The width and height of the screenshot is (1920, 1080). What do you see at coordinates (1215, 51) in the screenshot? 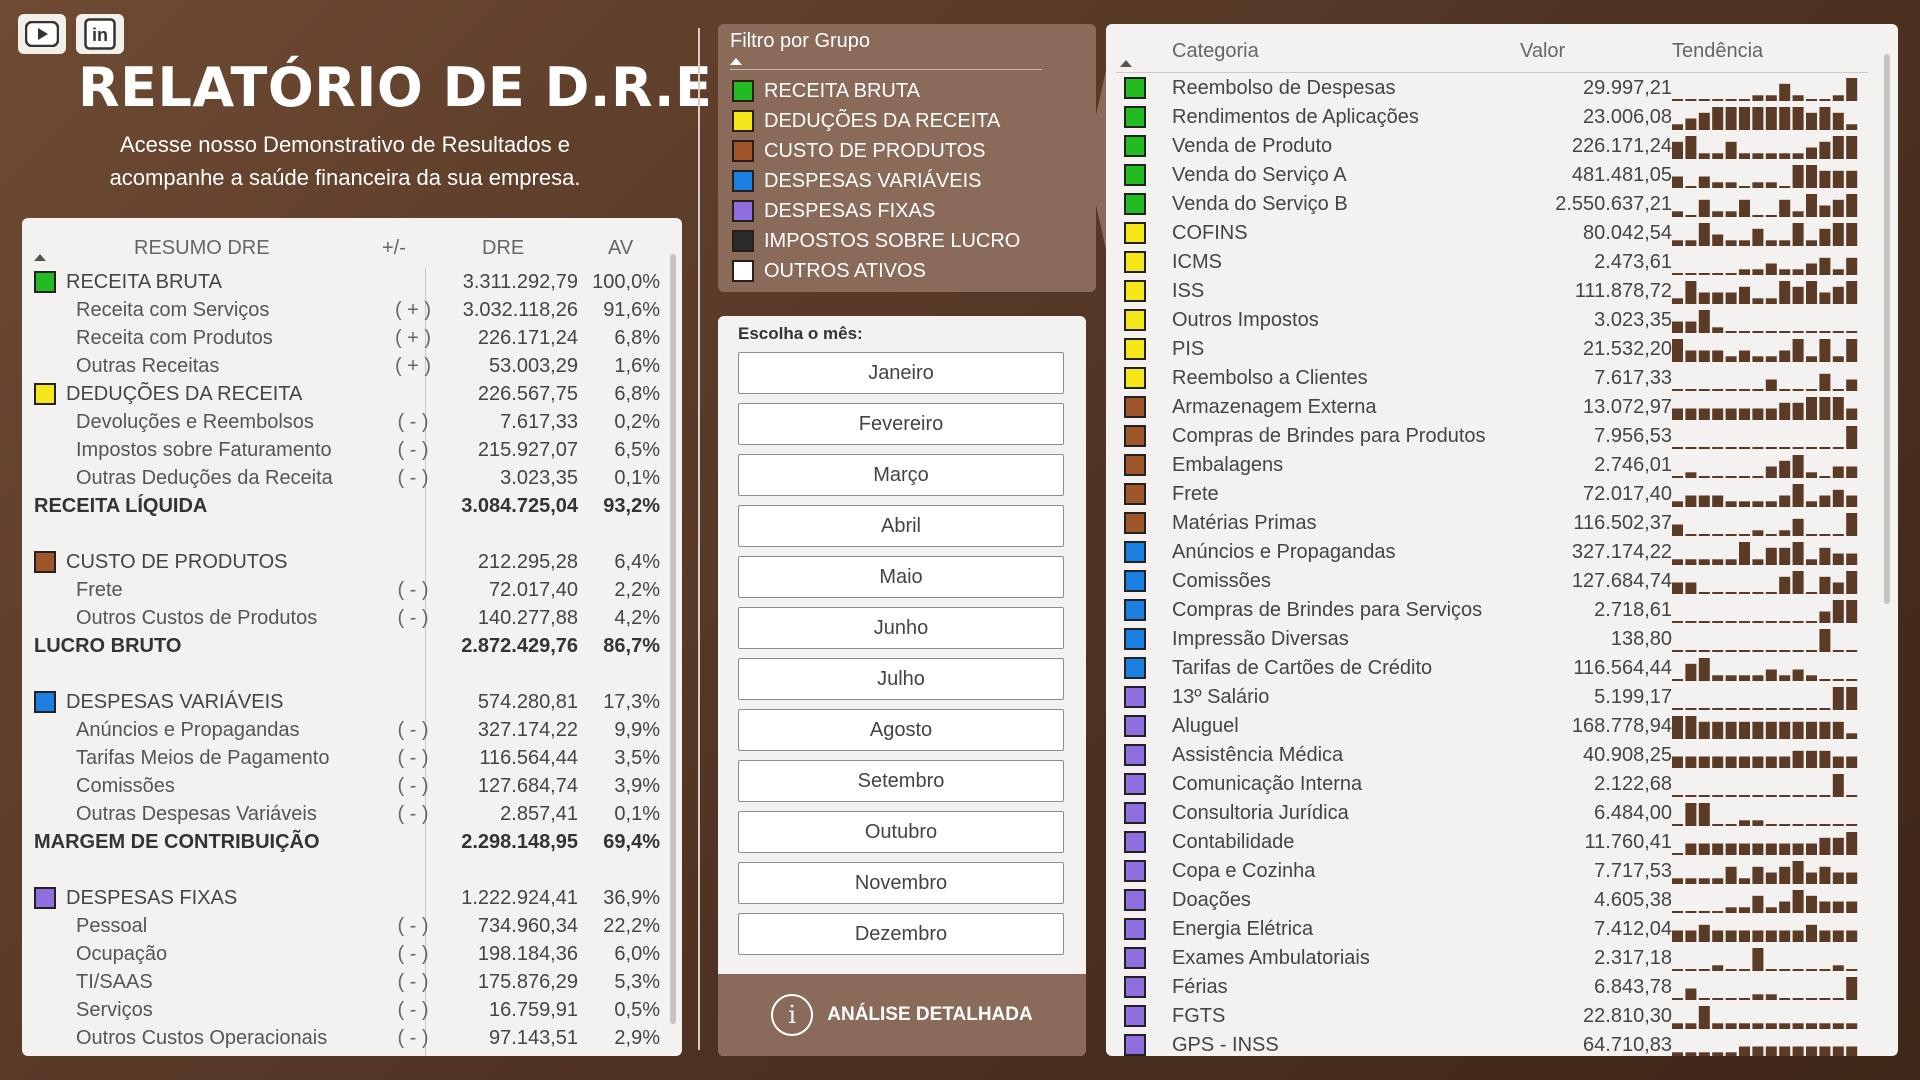
I see `header-categoria: Categoria` at bounding box center [1215, 51].